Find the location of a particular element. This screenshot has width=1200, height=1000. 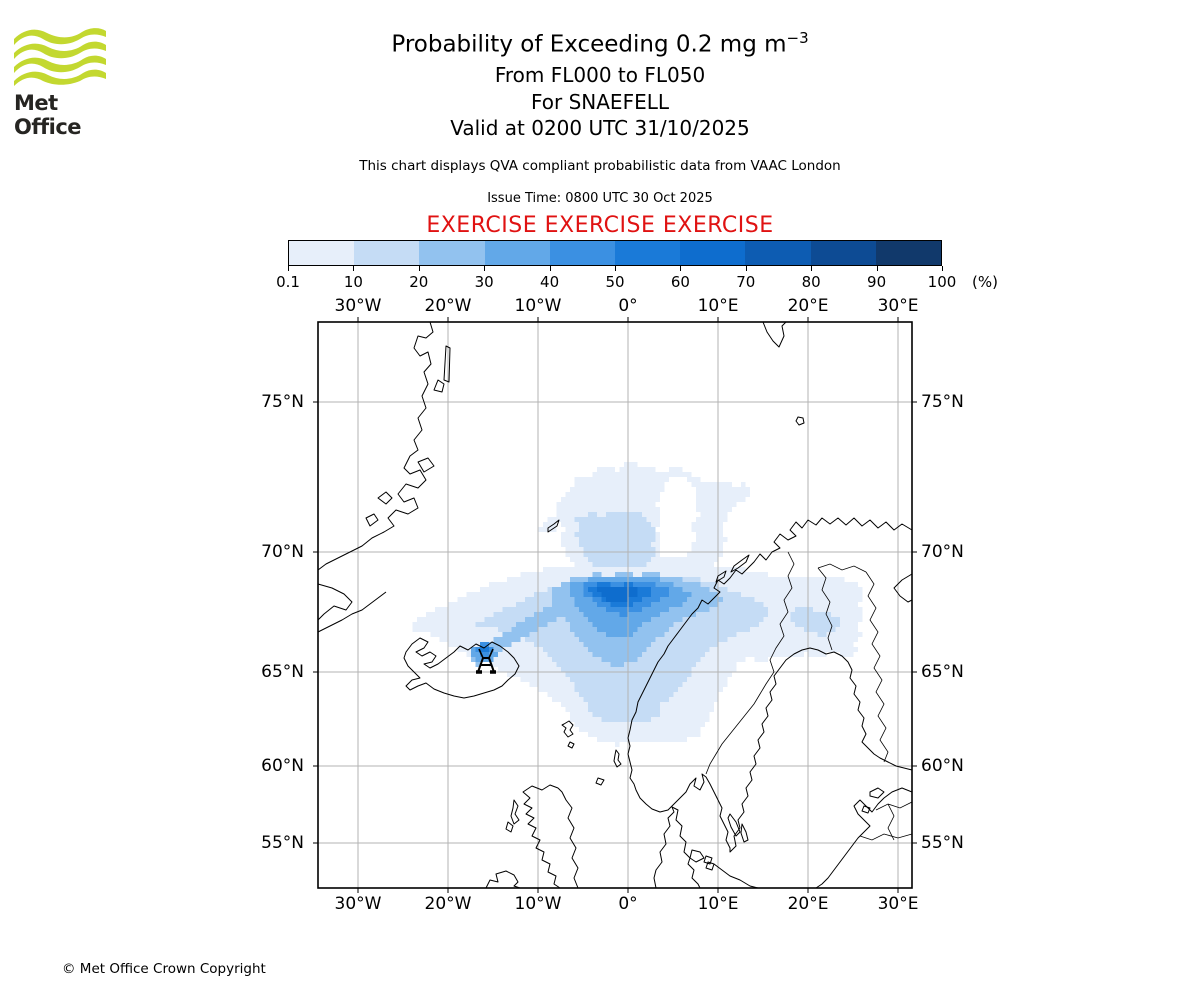

probability-colorbar: (%) 0.1 10 20 30 40 50 60 70 80 90 100 is located at coordinates (637, 265).